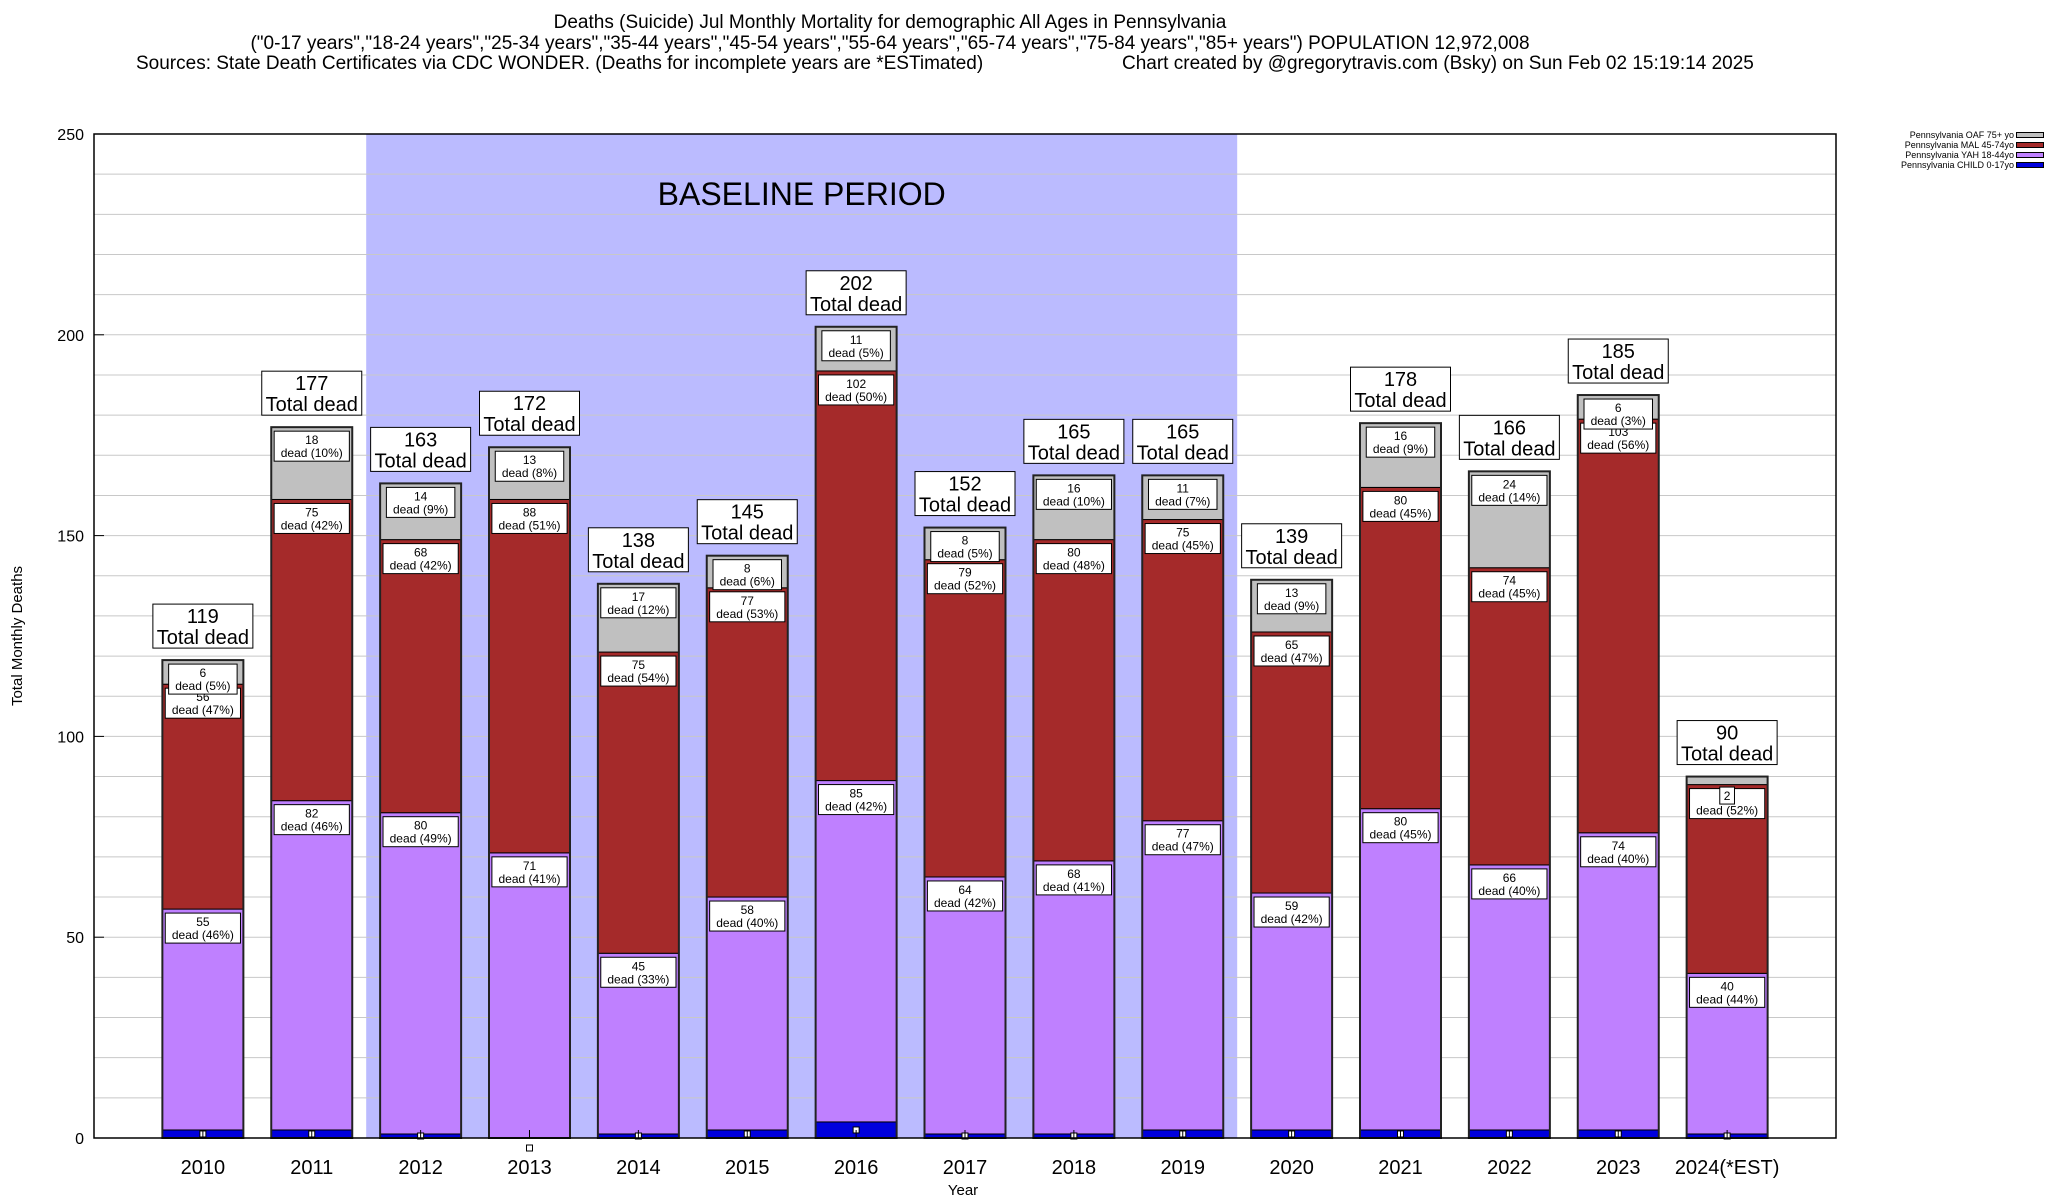 The image size is (2048, 1200). Describe the element at coordinates (70, 336) in the screenshot. I see `y-tick-label: 200` at that location.